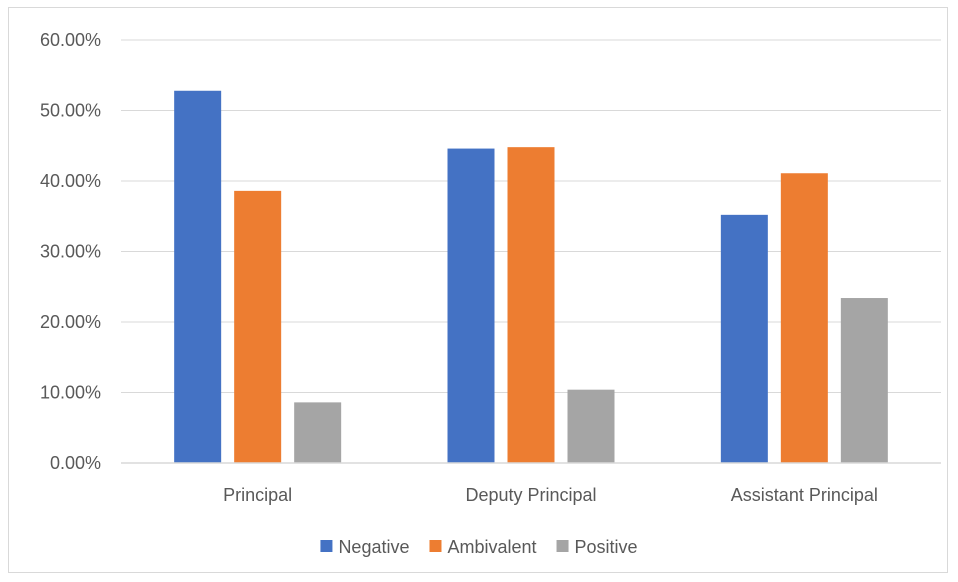 Image resolution: width=958 pixels, height=582 pixels. What do you see at coordinates (70, 322) in the screenshot?
I see `y-tick-label: 20.00%` at bounding box center [70, 322].